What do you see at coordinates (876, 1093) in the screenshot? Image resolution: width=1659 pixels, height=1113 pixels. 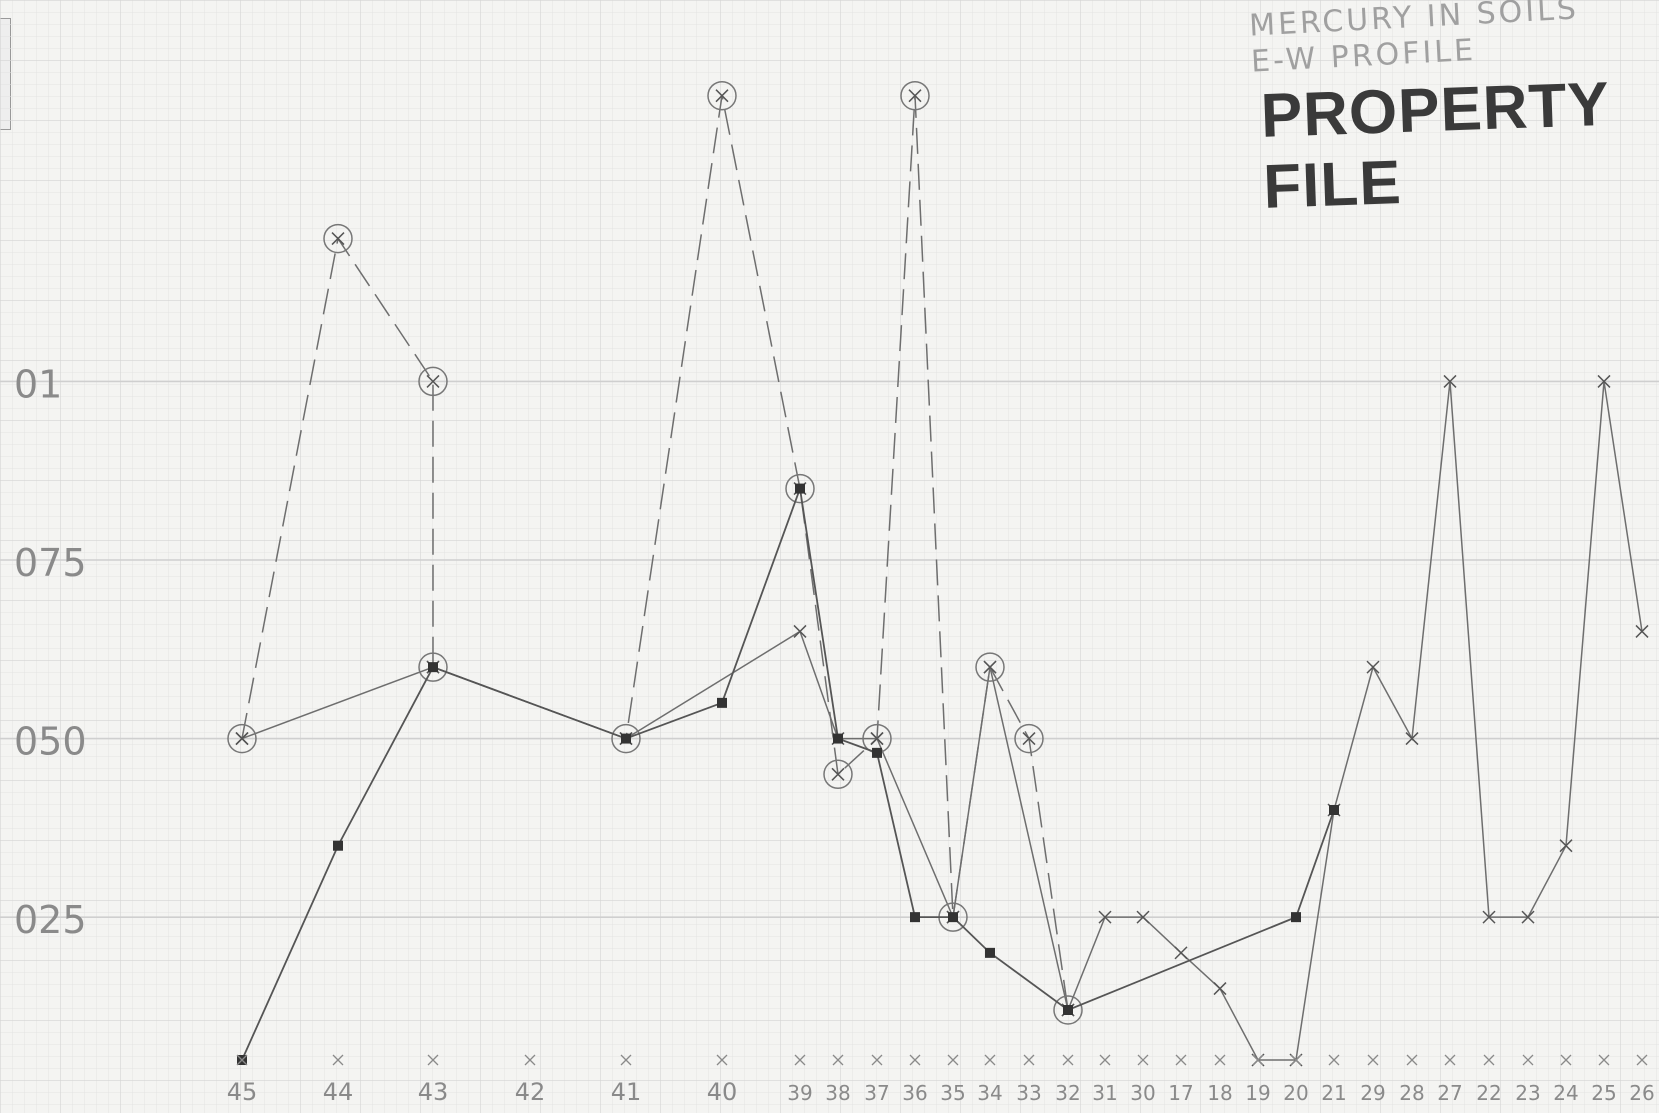 I see `x-tick-label: 37` at bounding box center [876, 1093].